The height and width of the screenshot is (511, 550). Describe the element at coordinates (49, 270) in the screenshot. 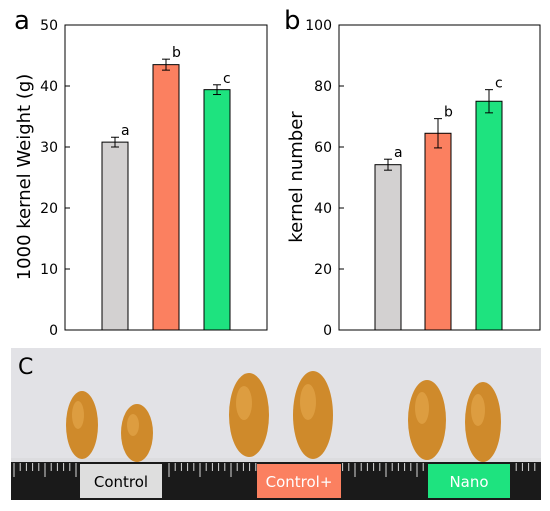

I see `ytick-label: 10` at that location.